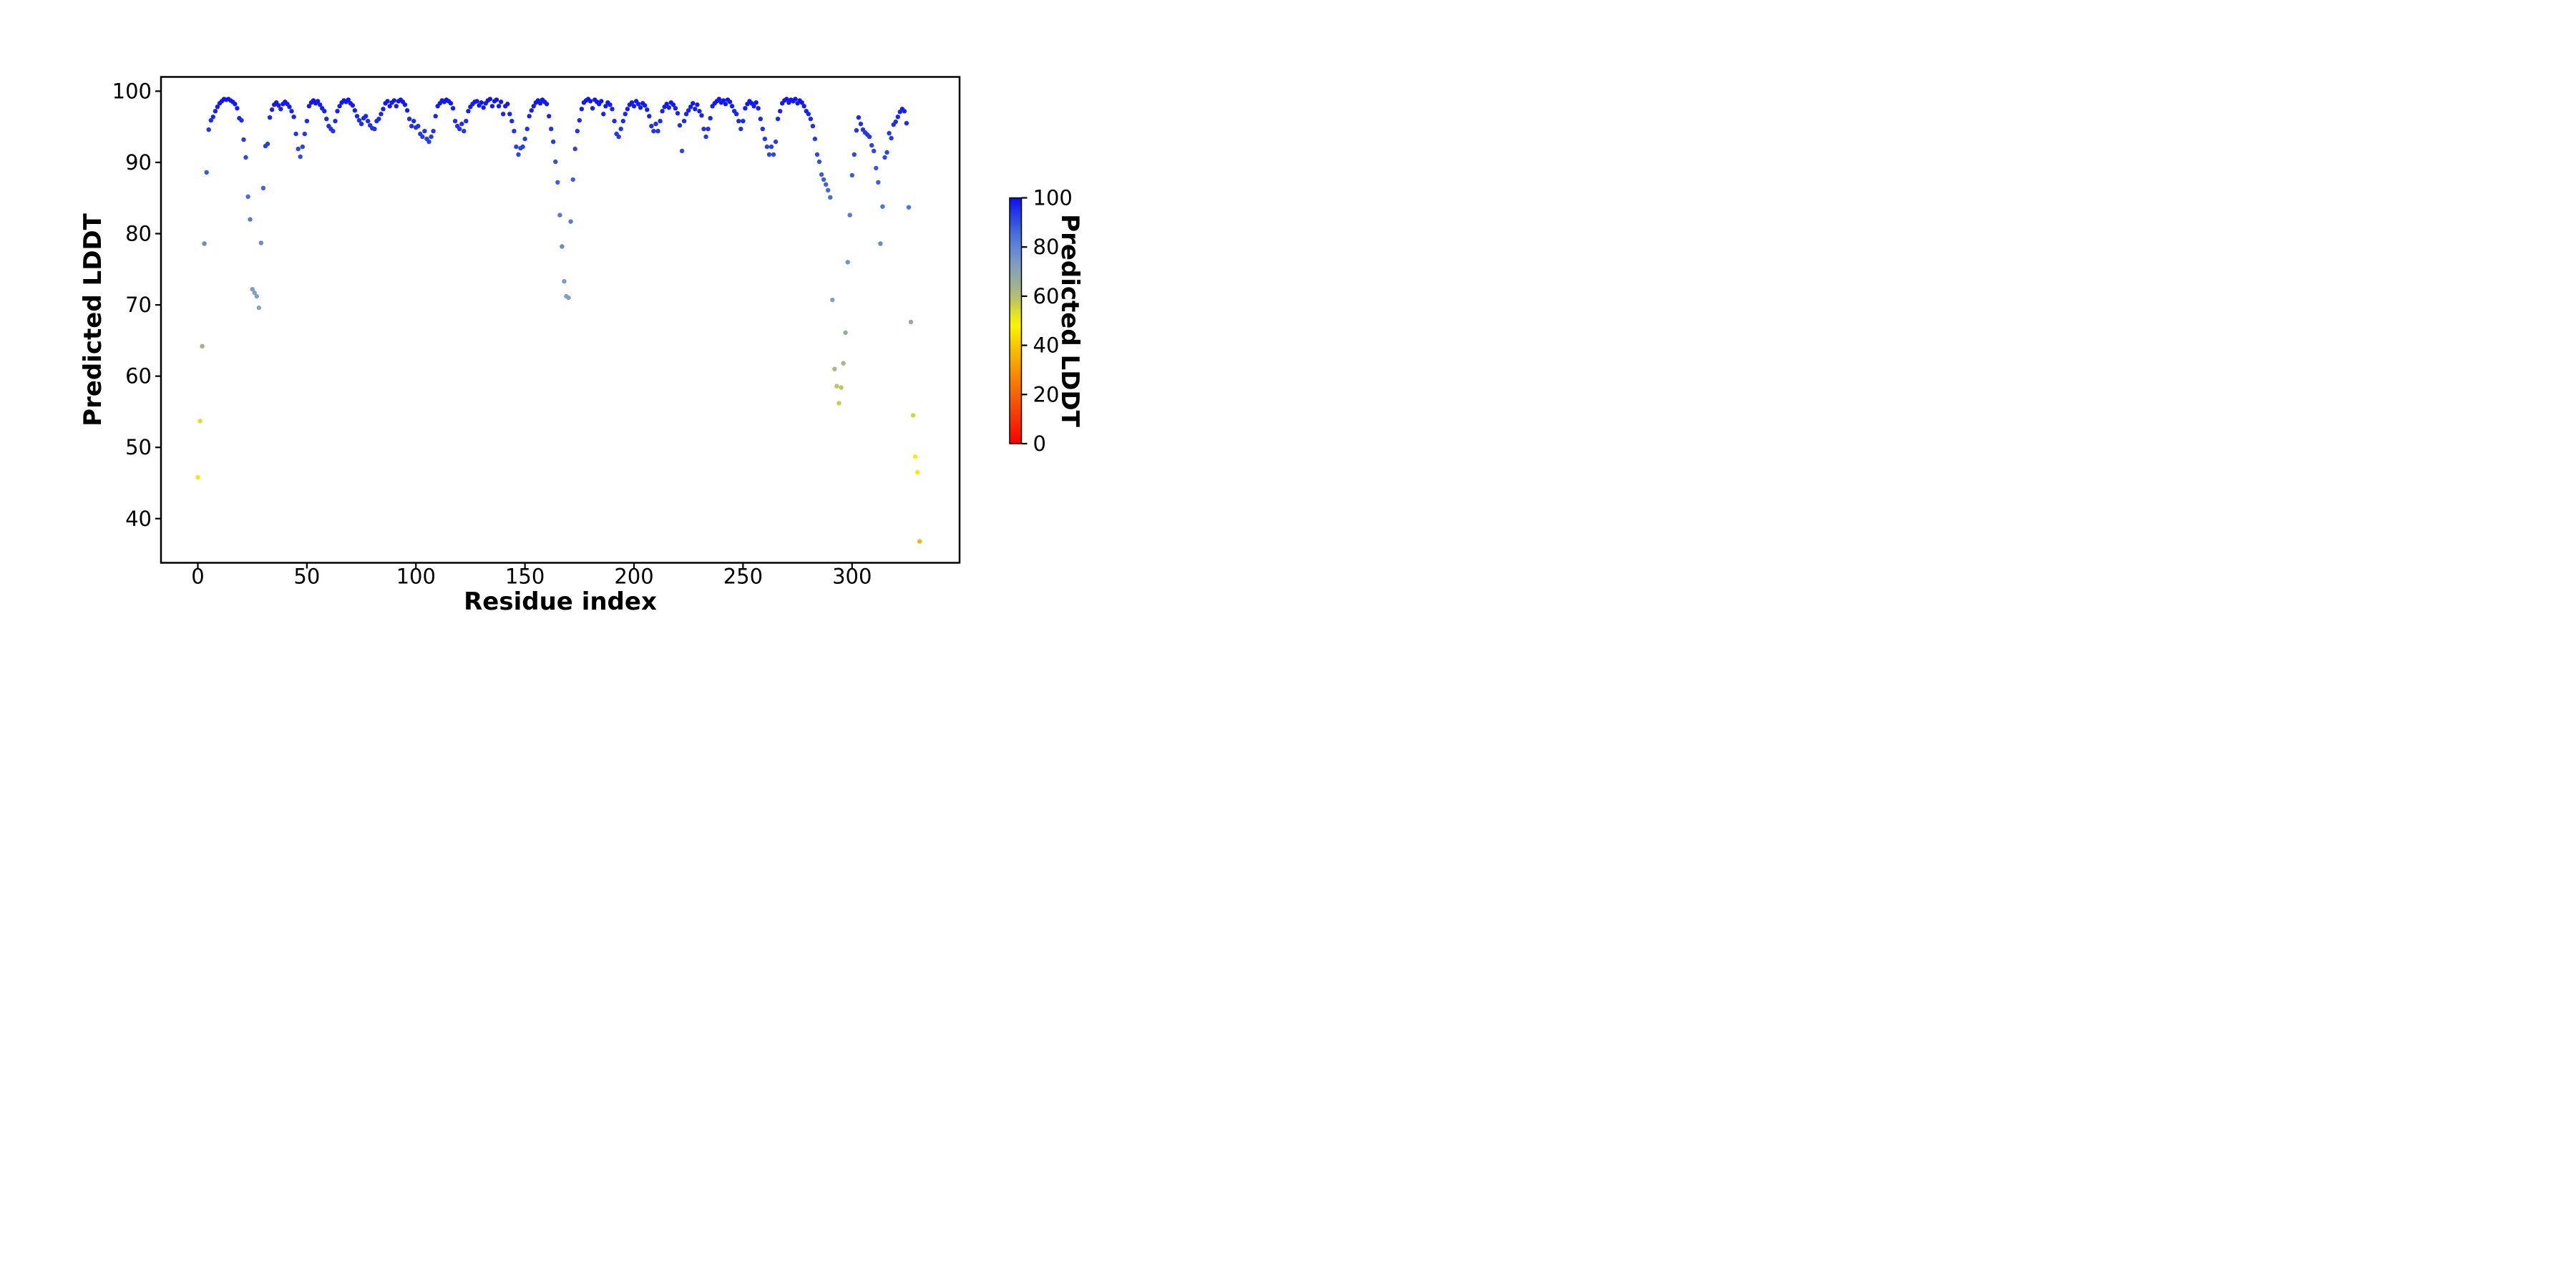 This screenshot has height=1288, width=2576. I want to click on colorbar-tick-label: 80, so click(1046, 247).